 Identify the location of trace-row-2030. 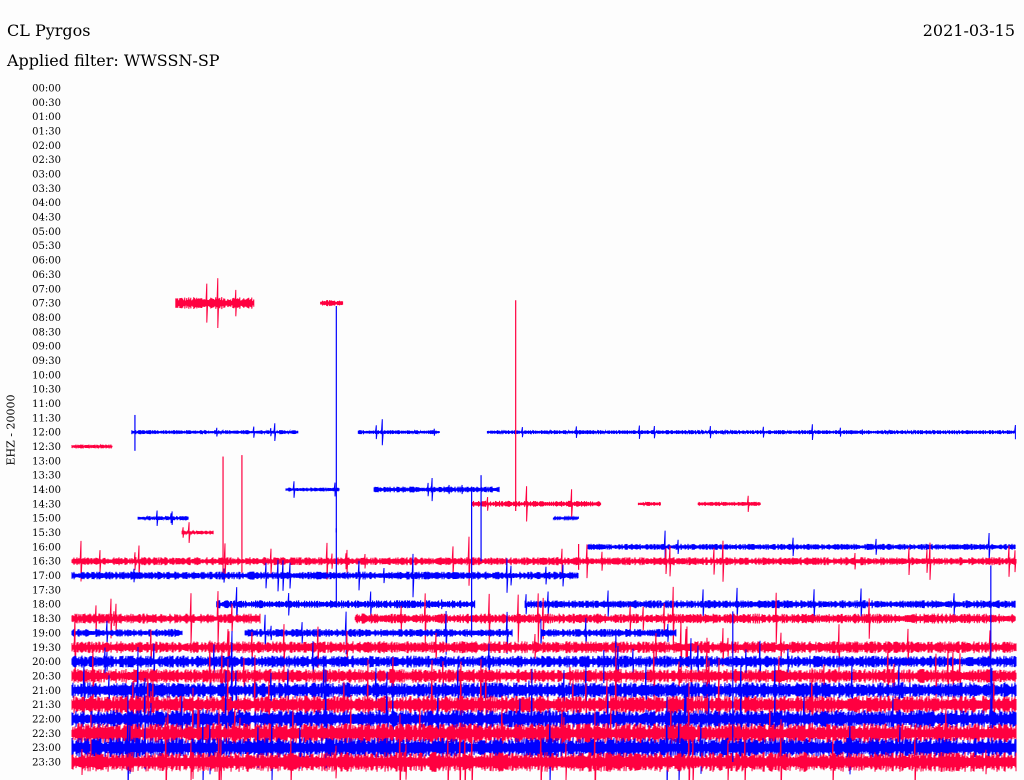
(544, 676).